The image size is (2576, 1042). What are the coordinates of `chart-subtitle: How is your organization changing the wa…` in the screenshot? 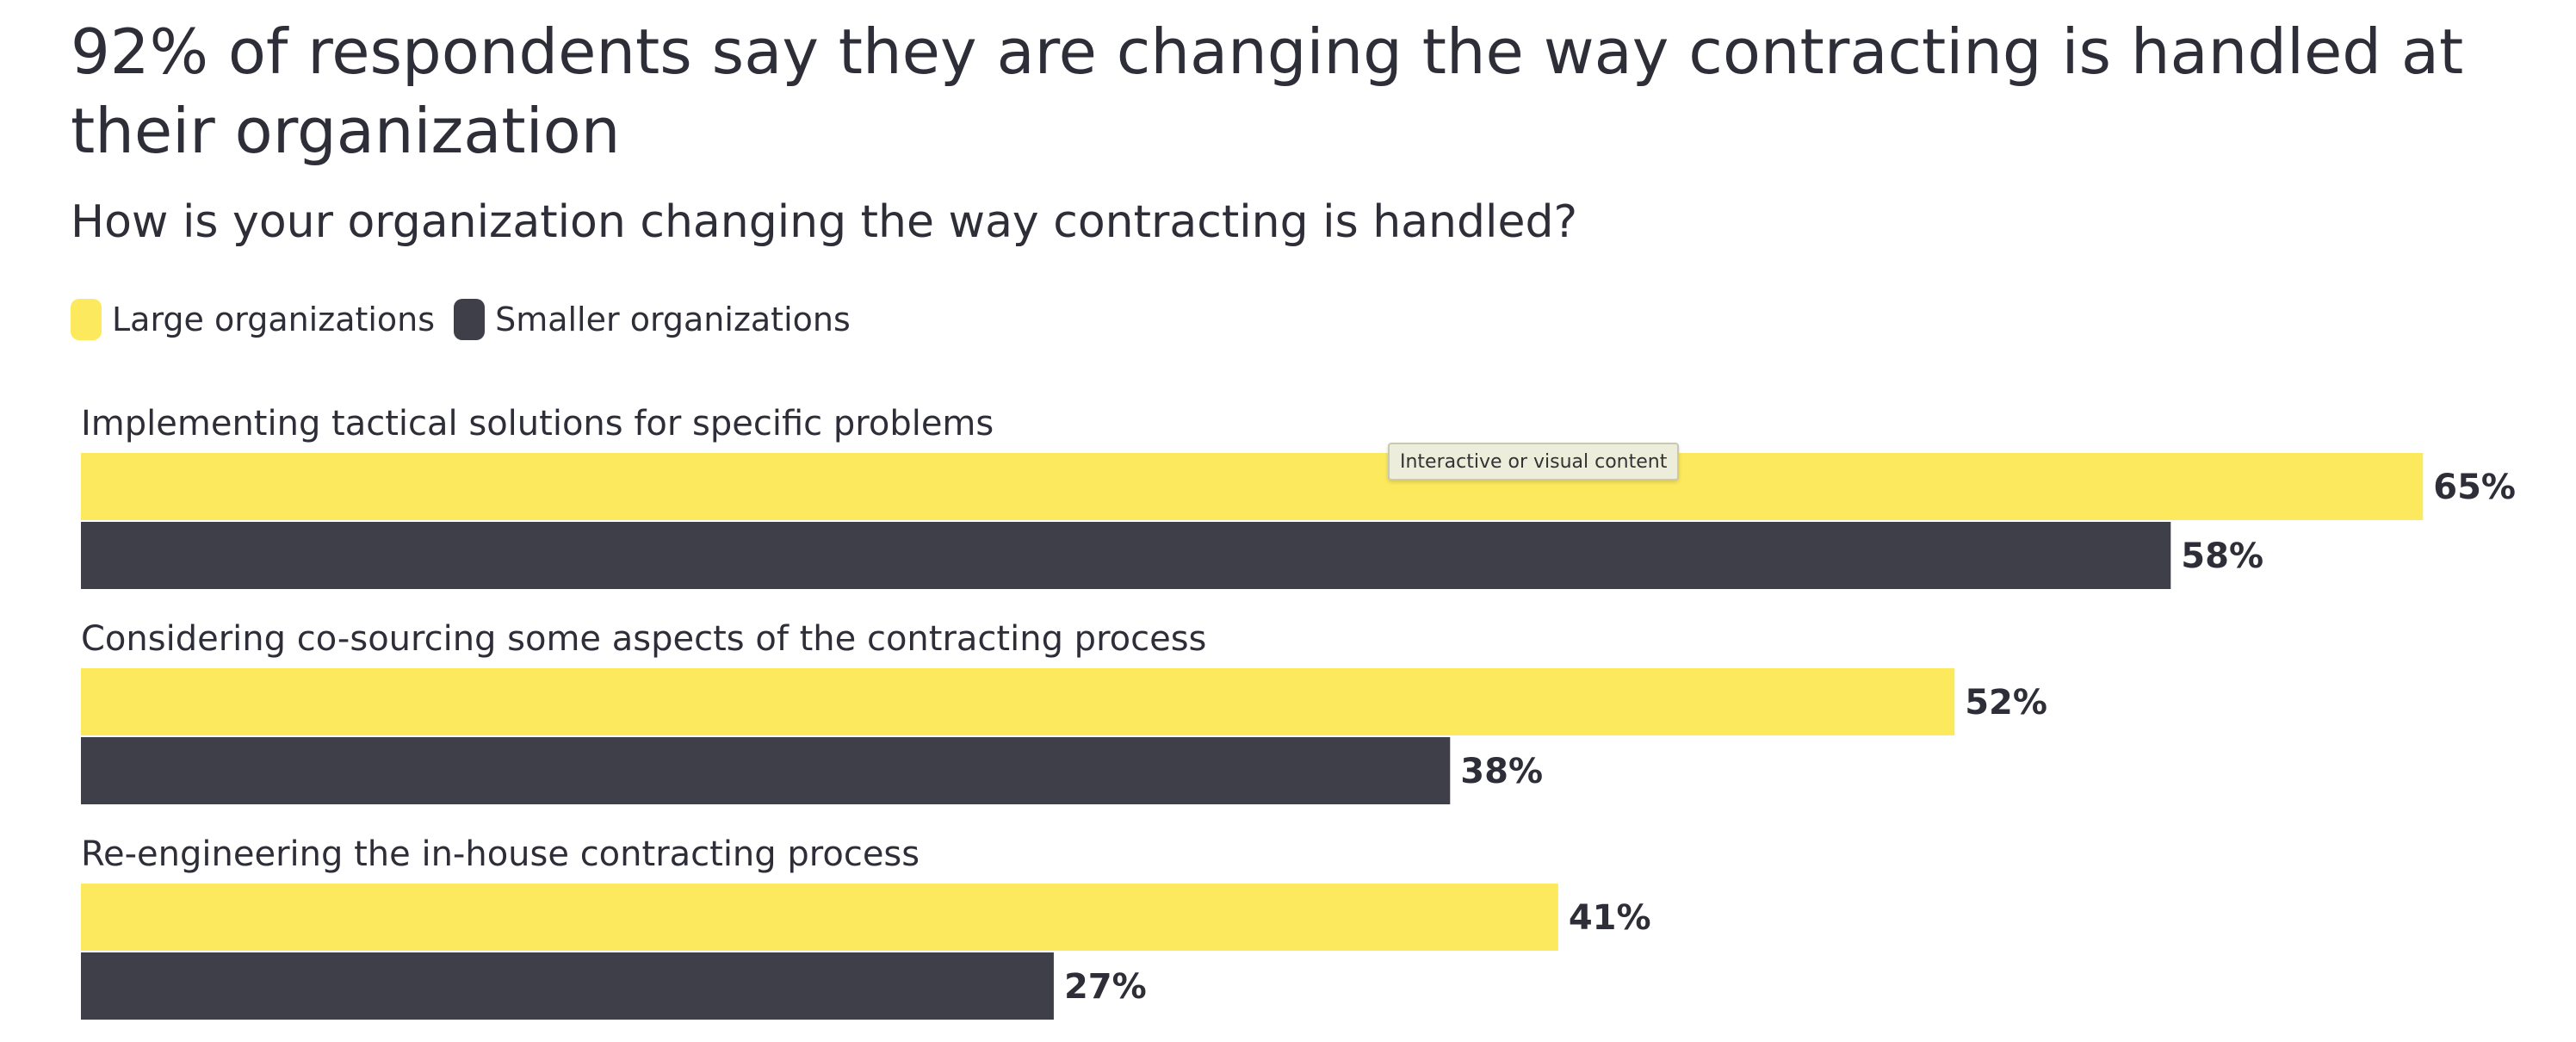 It's located at (824, 222).